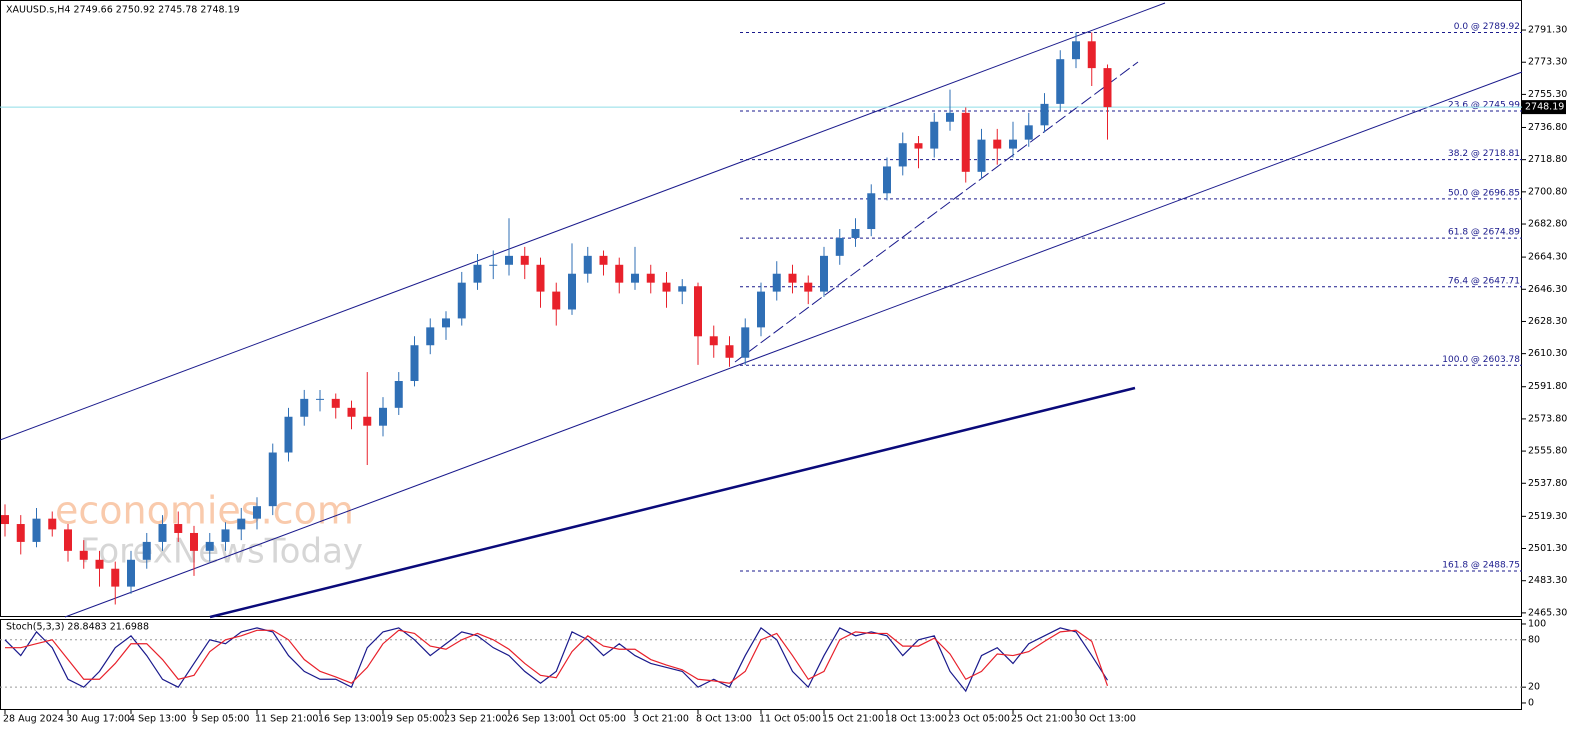 The height and width of the screenshot is (743, 1596). What do you see at coordinates (1105, 719) in the screenshot?
I see `x-tick-label: 30 Oct 13:00` at bounding box center [1105, 719].